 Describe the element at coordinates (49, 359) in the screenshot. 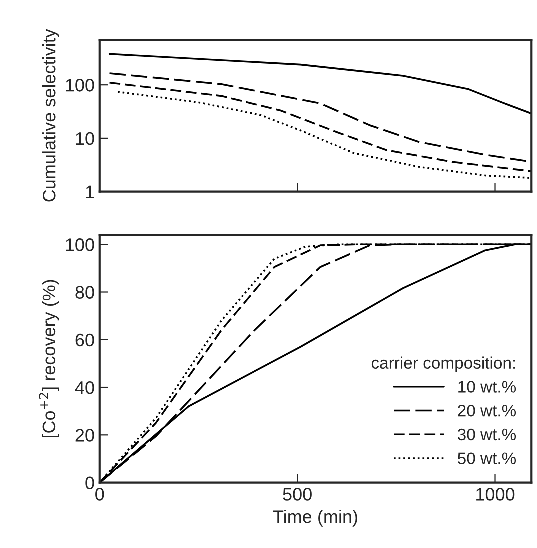

I see `y-axis-title: [Co$^{+2}$] recovery (%)` at that location.